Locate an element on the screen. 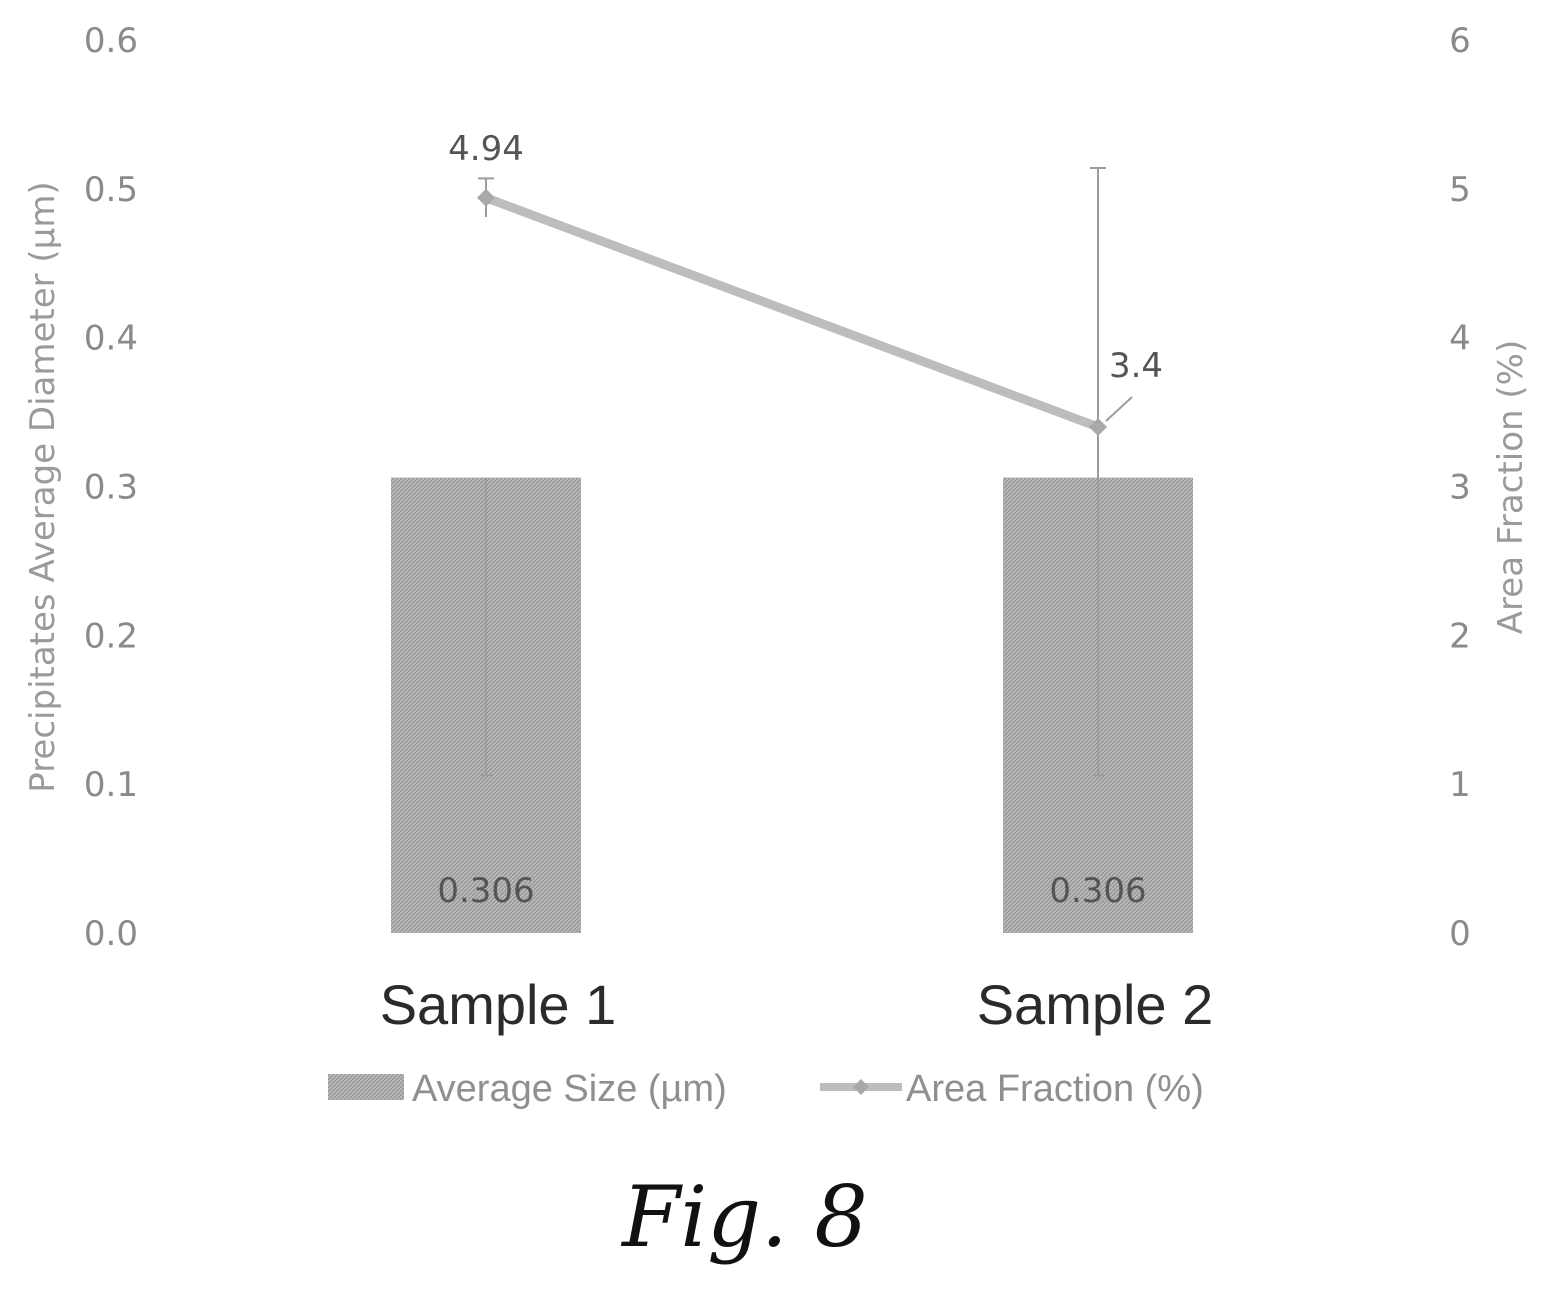 This screenshot has width=1556, height=1294. left-tick-label: 0.4 is located at coordinates (111, 339).